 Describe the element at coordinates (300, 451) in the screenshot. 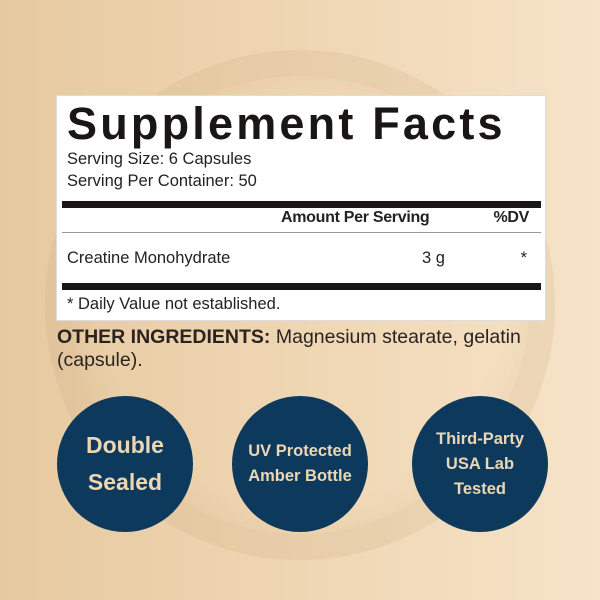

I see `badge-line: UV Protected` at that location.